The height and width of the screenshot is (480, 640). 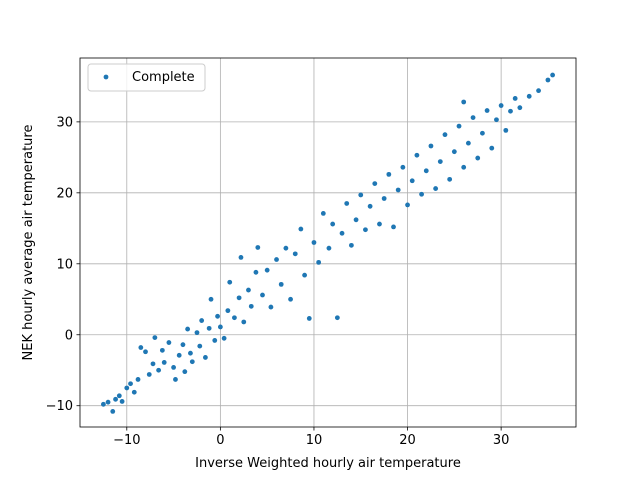 I want to click on x-tick-label: 20, so click(x=407, y=440).